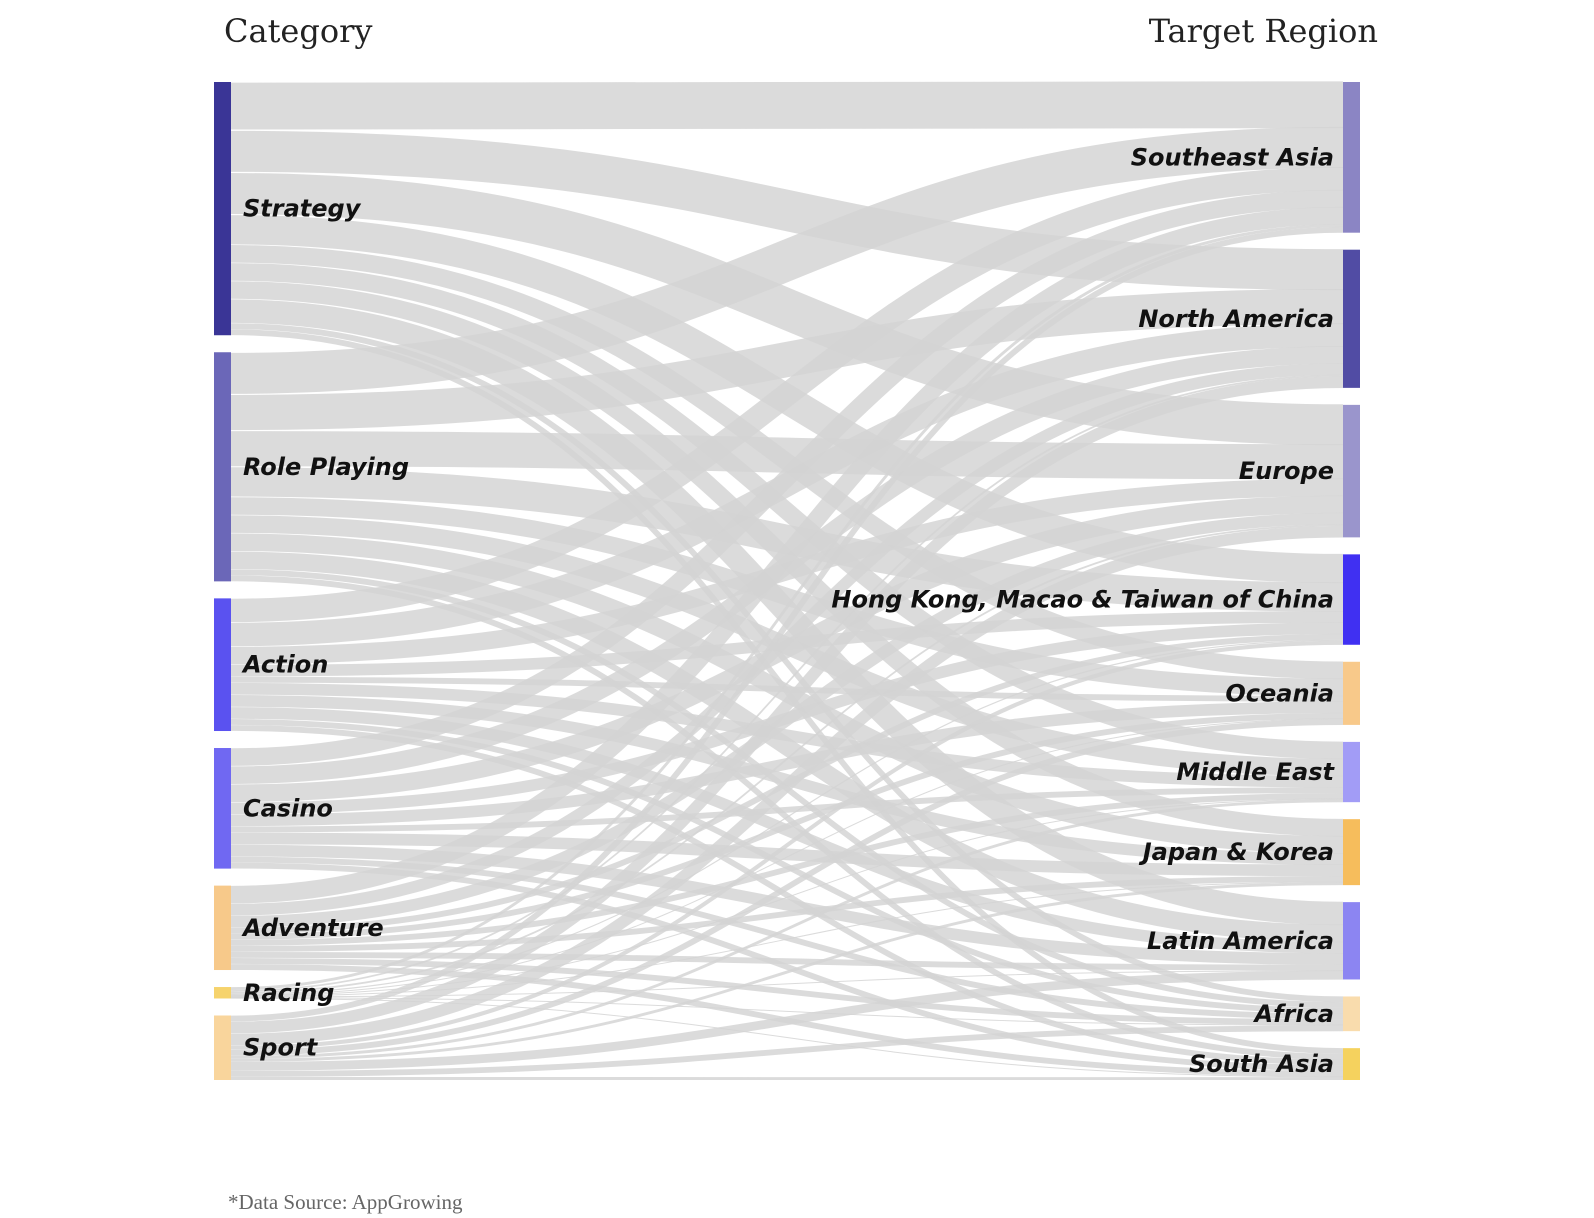 The height and width of the screenshot is (1218, 1594). I want to click on node-north-america, so click(1351, 318).